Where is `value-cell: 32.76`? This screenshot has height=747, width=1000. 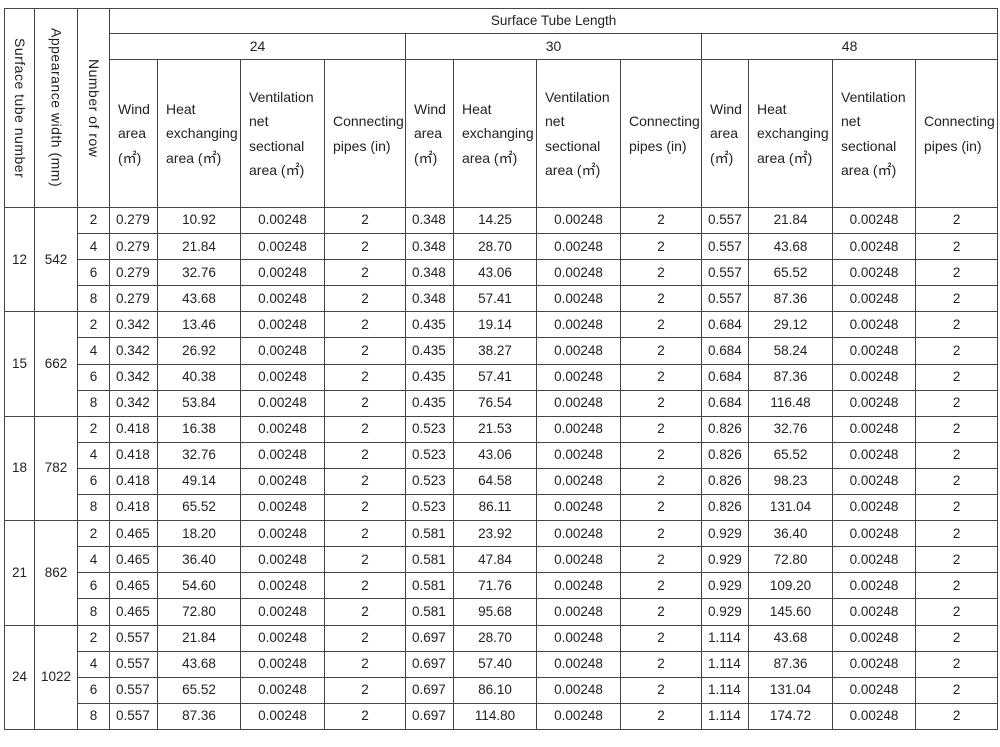 value-cell: 32.76 is located at coordinates (790, 429).